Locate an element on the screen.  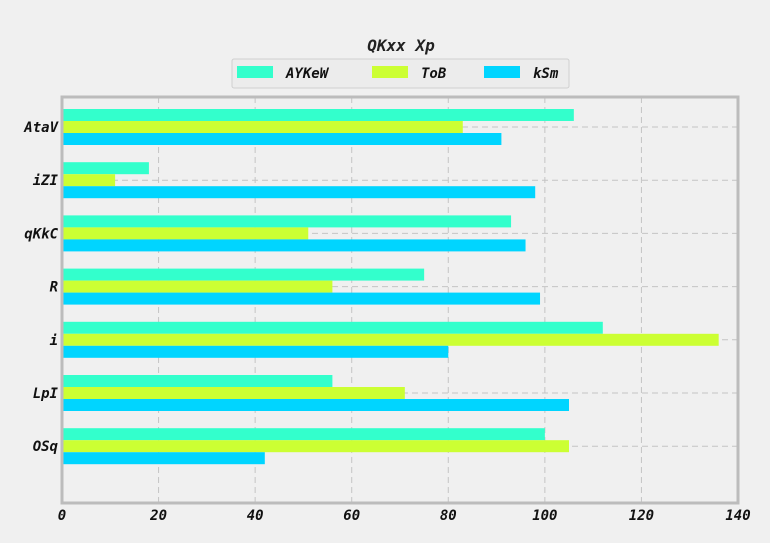
x-tick-label: 60 is located at coordinates (351, 516).